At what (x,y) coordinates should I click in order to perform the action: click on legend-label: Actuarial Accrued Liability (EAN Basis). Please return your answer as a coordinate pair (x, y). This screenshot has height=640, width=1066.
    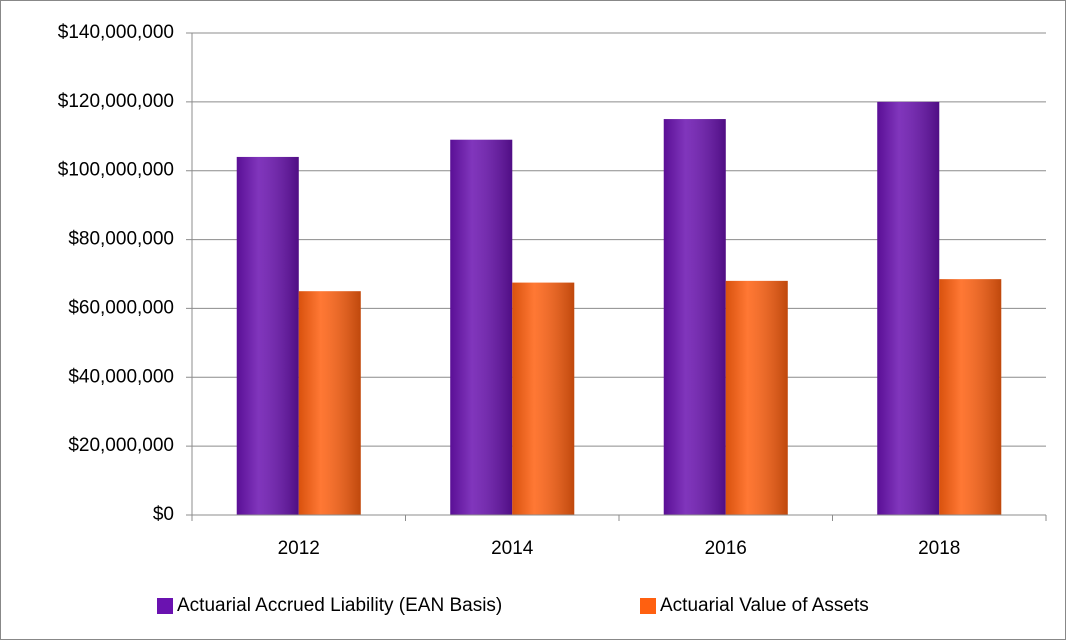
    Looking at the image, I should click on (339, 605).